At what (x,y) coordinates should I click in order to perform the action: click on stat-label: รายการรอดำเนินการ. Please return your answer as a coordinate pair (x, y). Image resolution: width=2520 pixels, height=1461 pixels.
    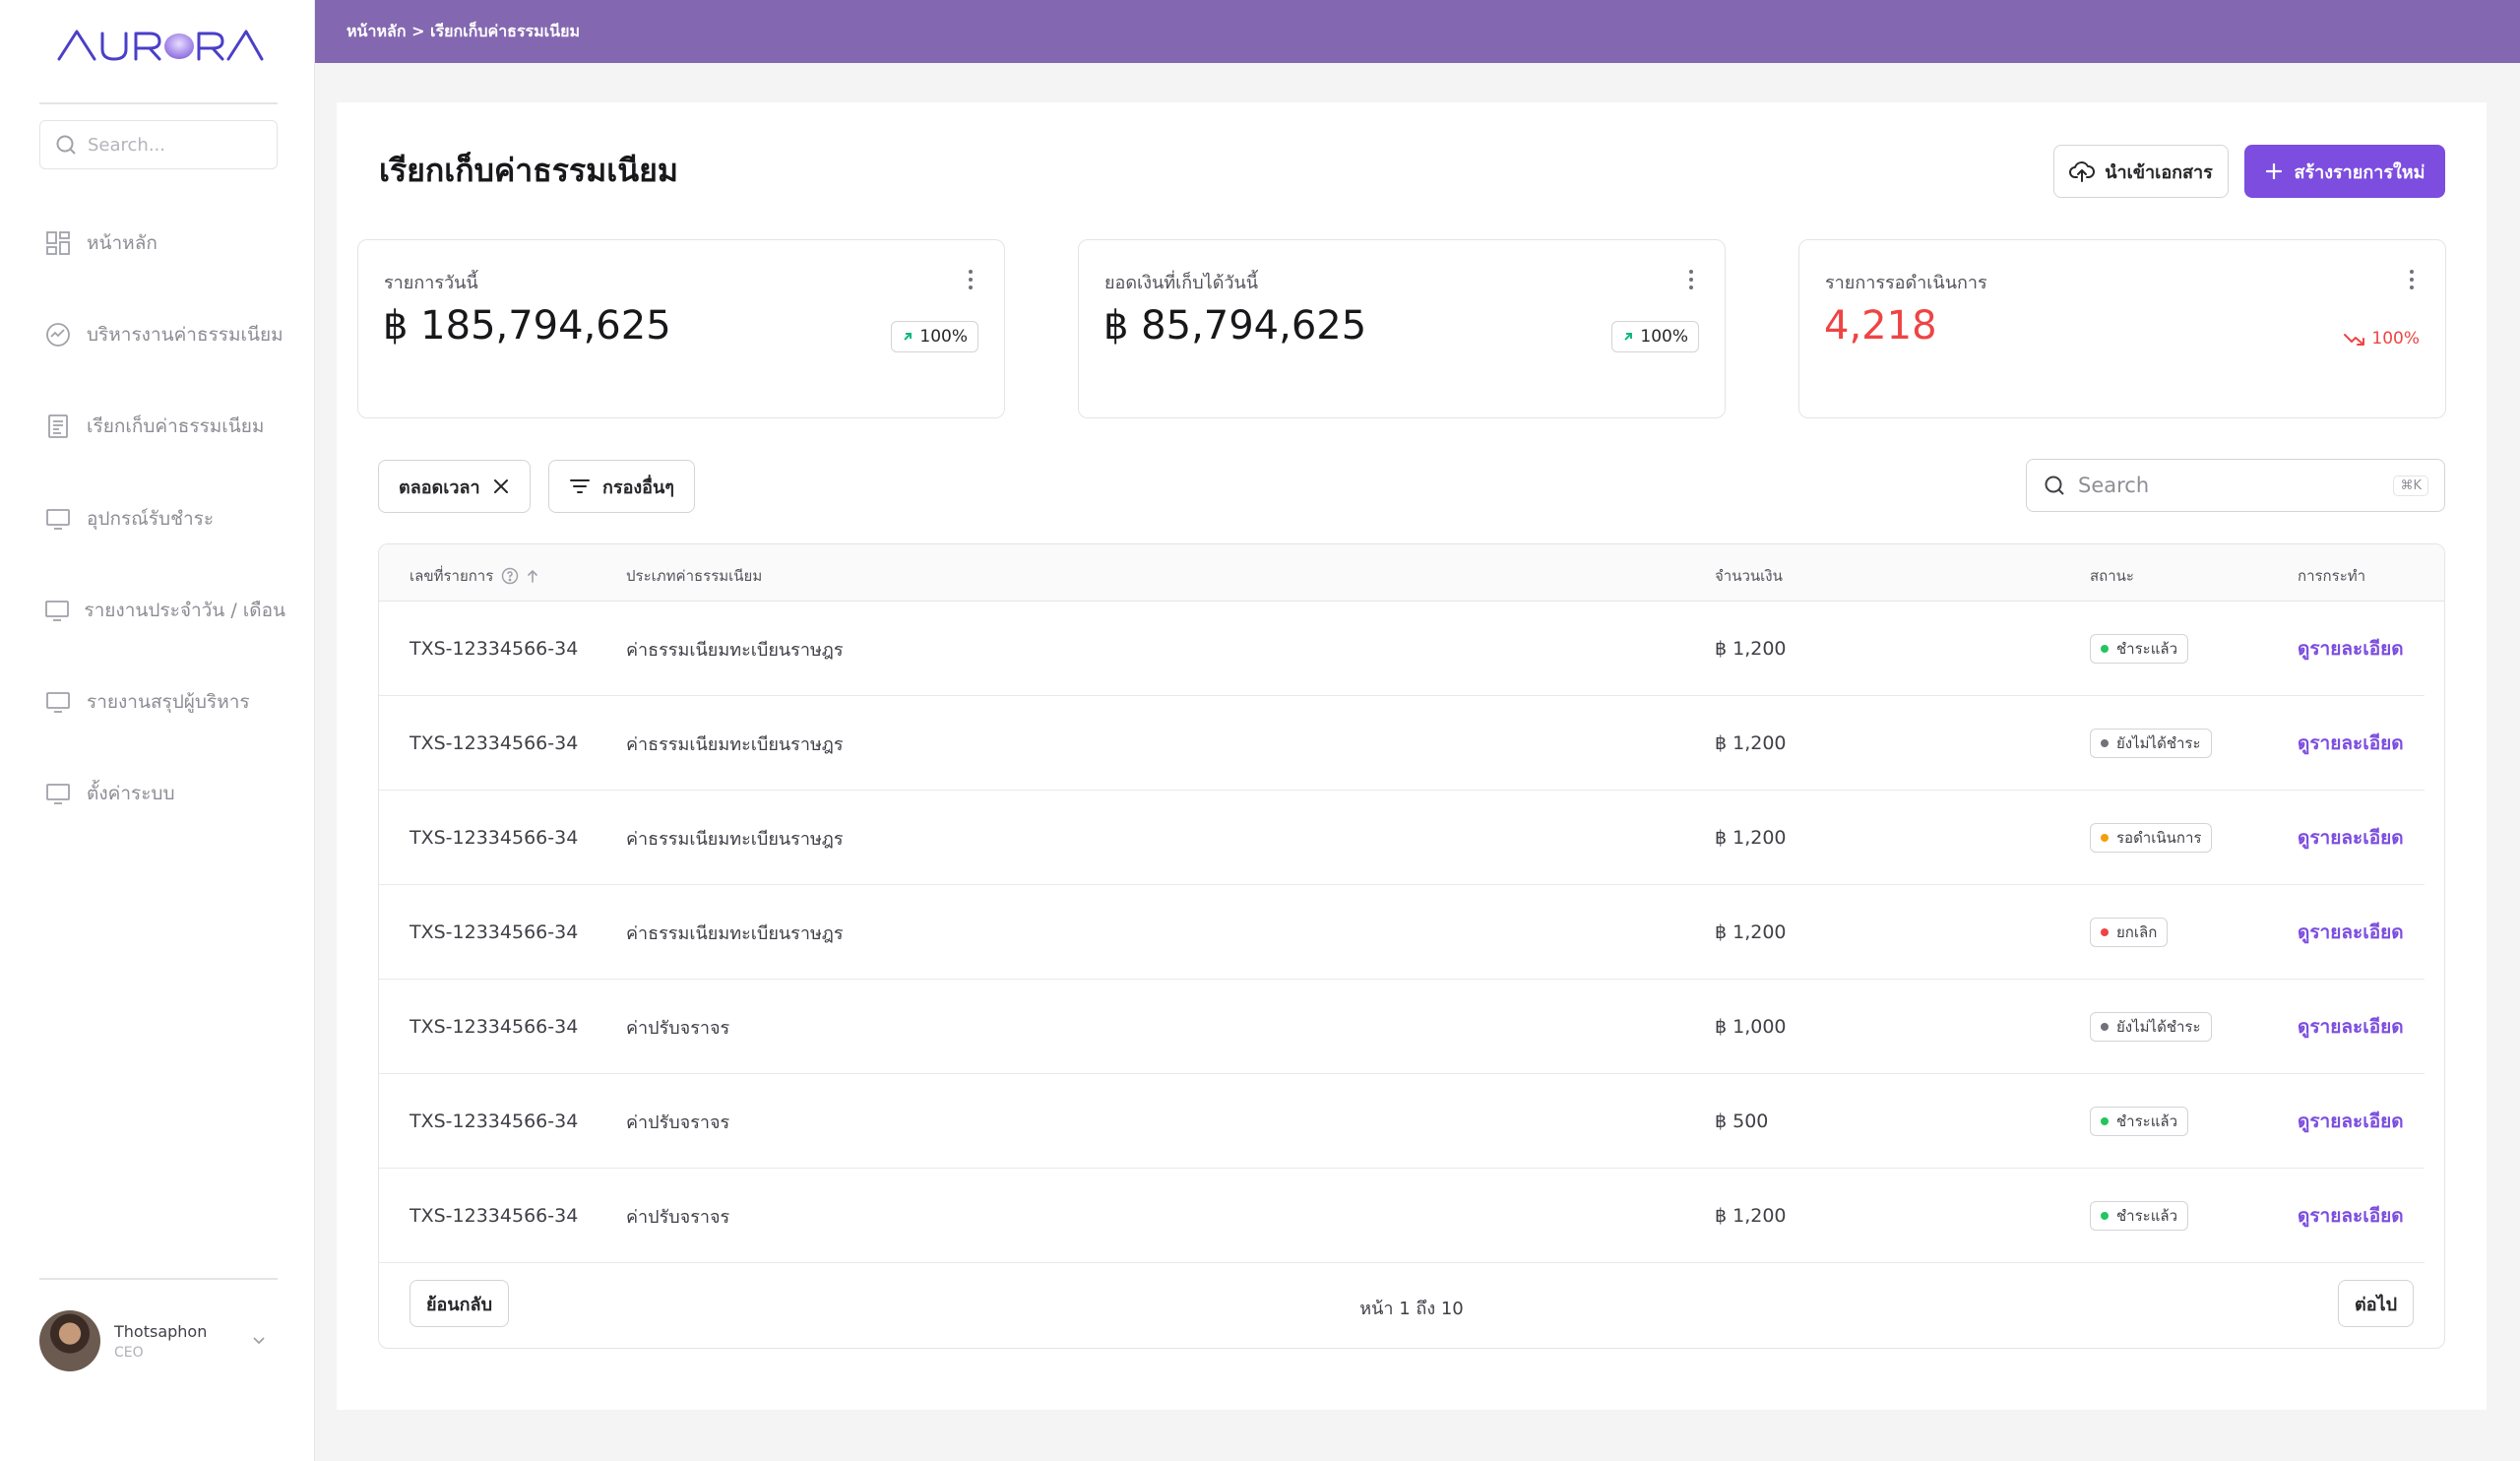
    Looking at the image, I should click on (1906, 283).